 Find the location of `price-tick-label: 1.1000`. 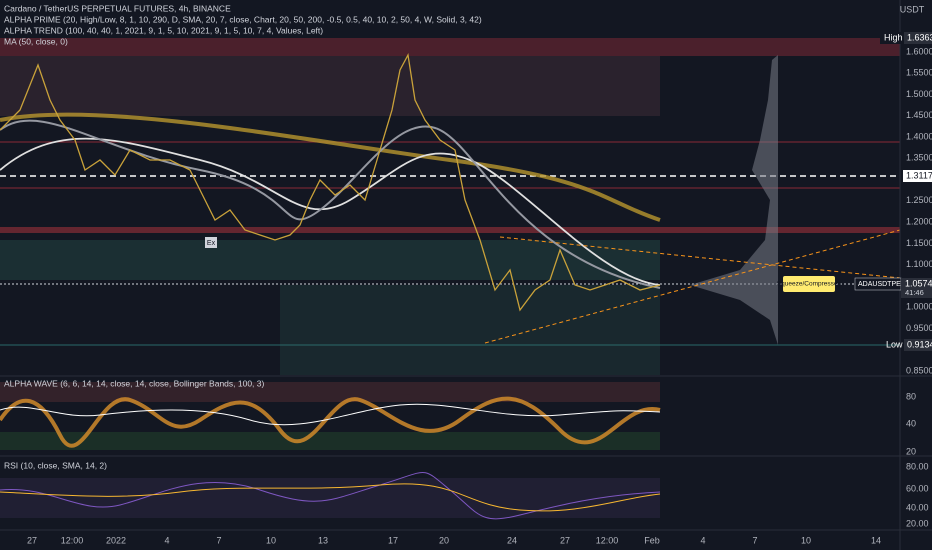

price-tick-label: 1.1000 is located at coordinates (919, 264).